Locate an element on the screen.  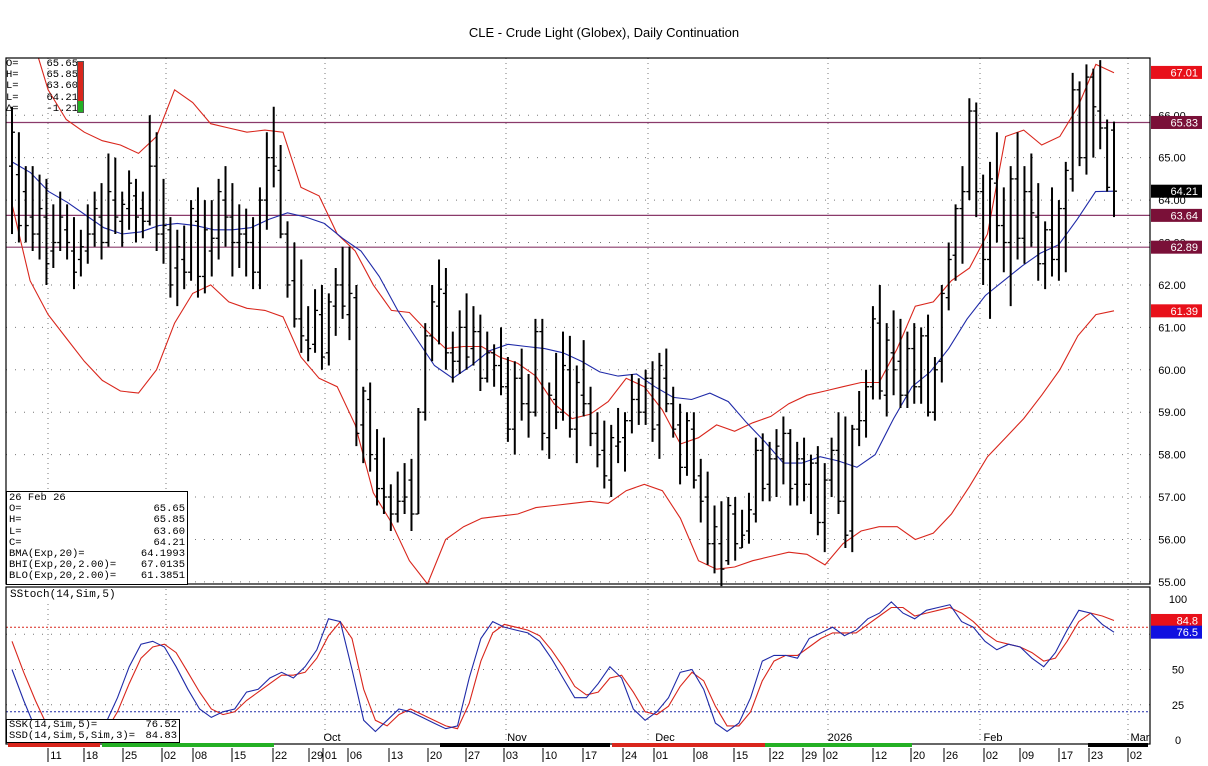
x-day-label: 17 is located at coordinates (591, 756).